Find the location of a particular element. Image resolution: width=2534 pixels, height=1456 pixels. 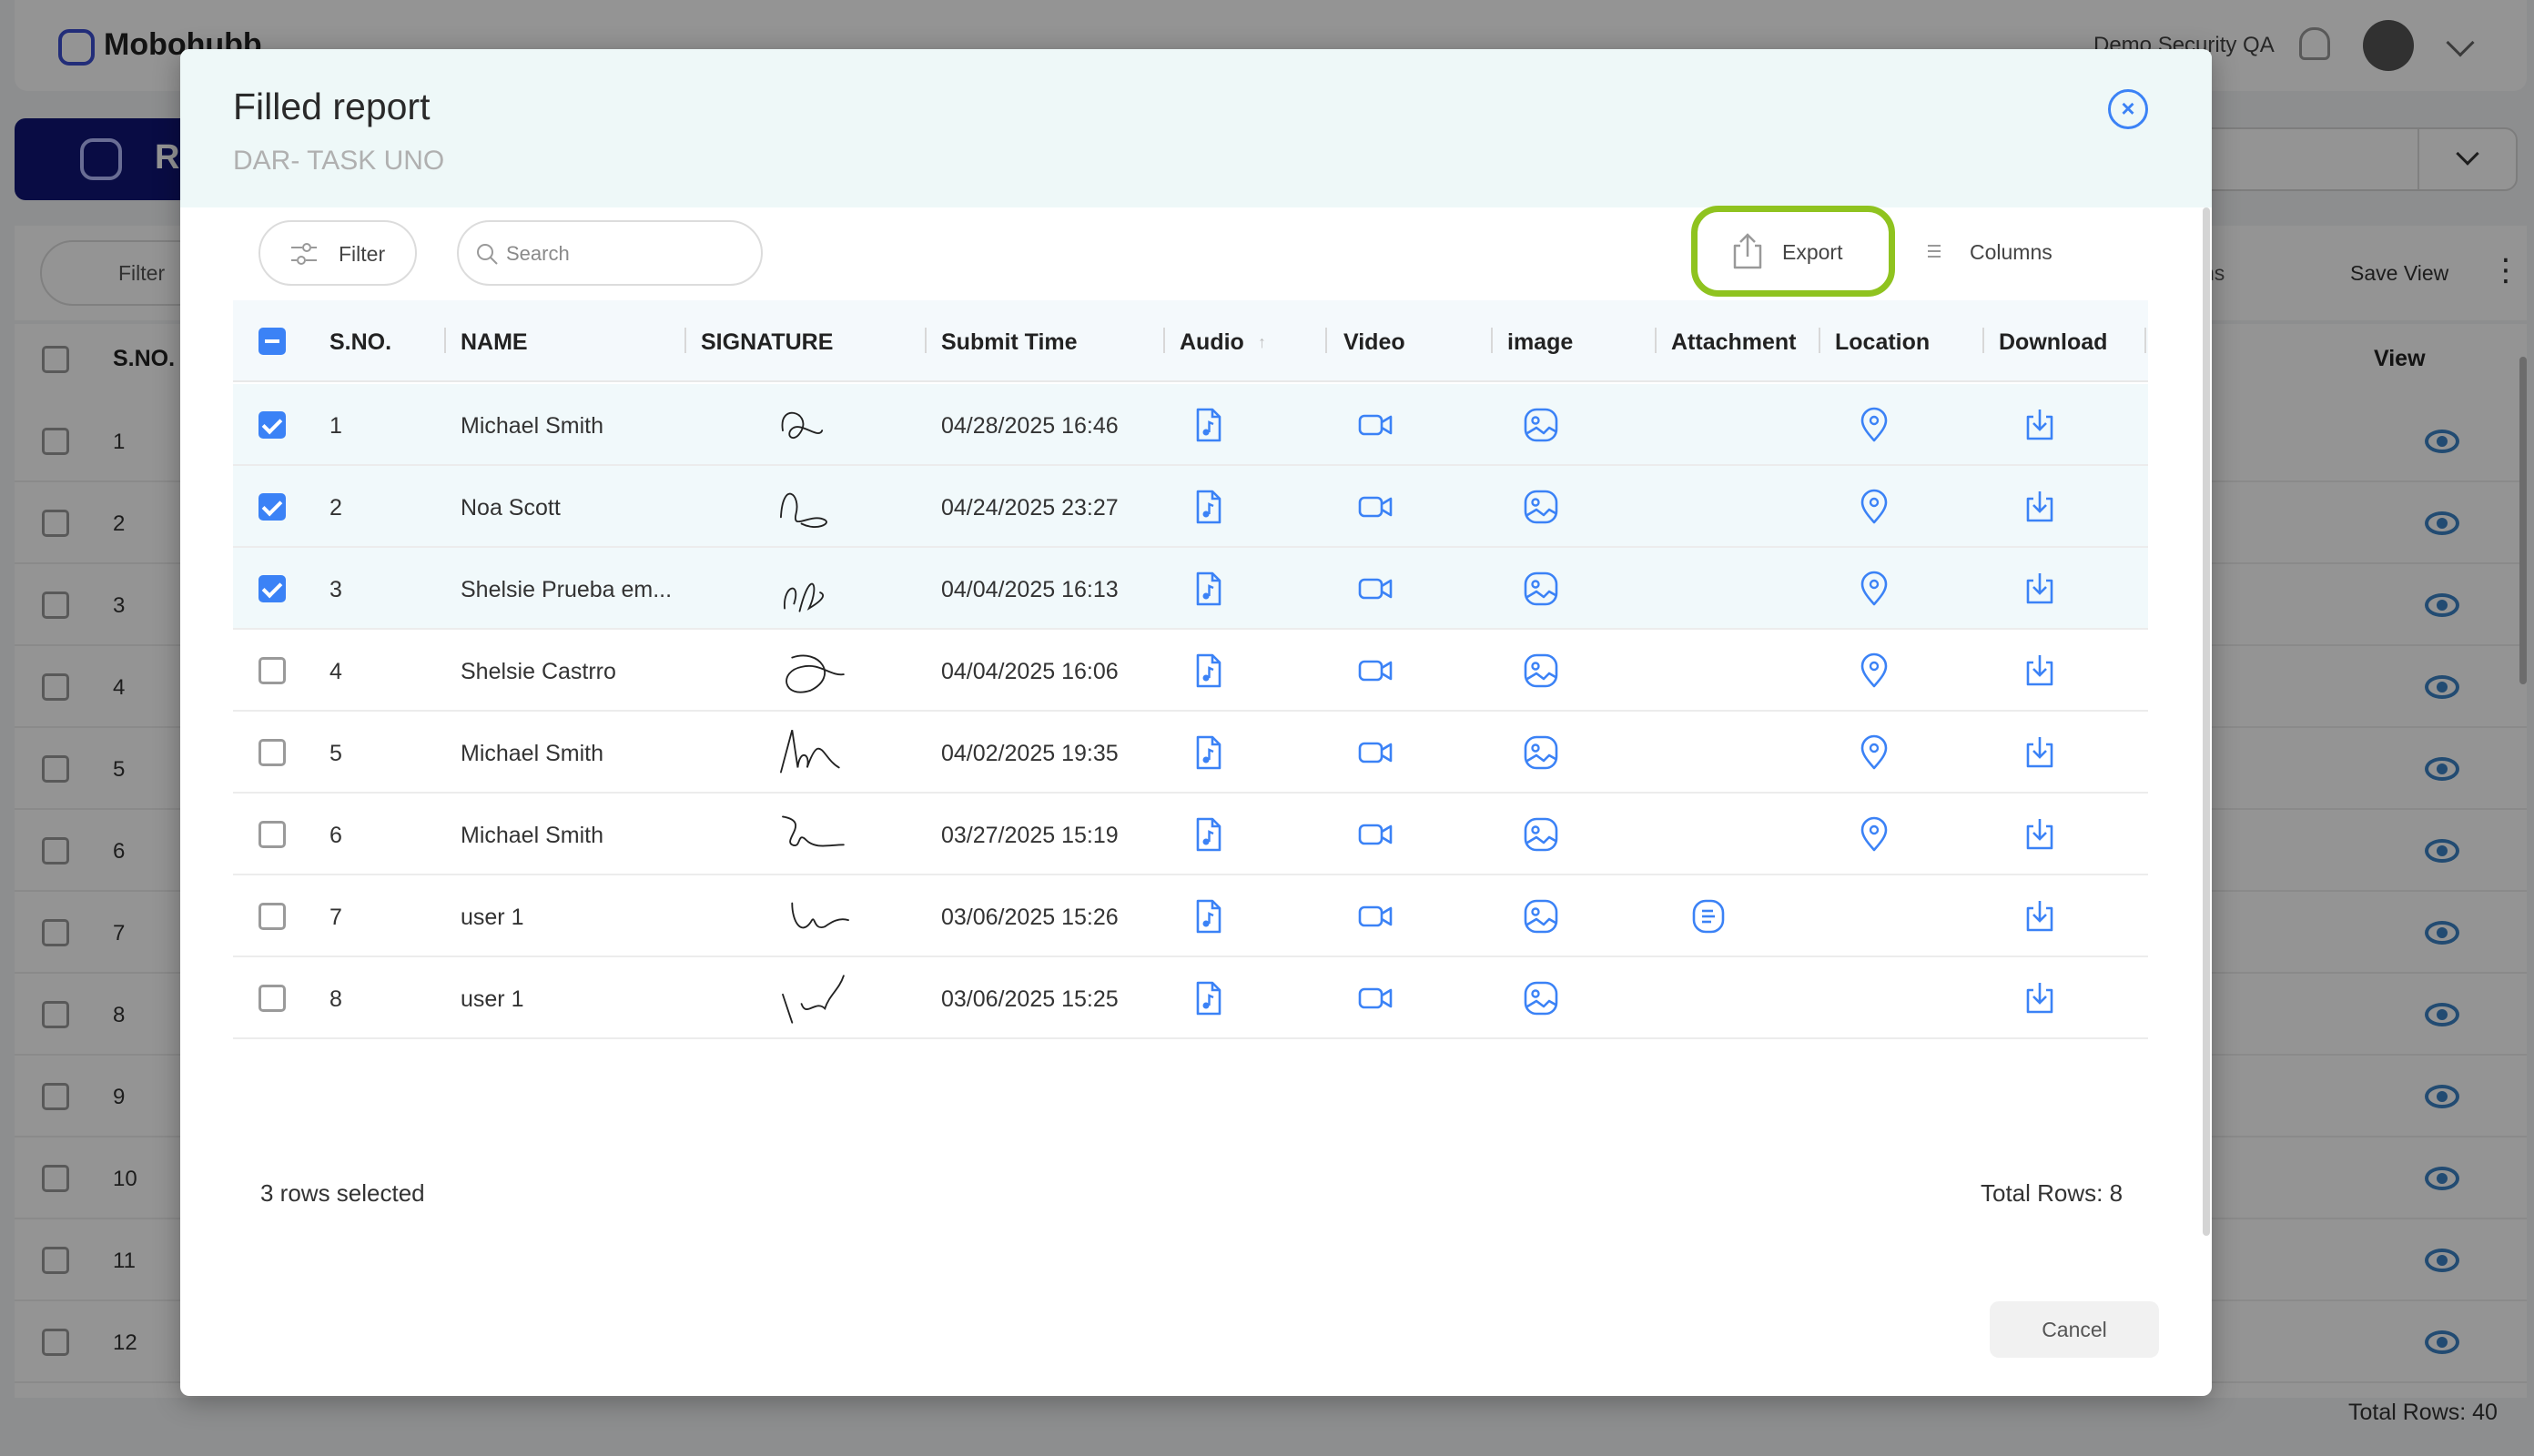

table-row: 1 Michael Smith 04/28/2025 16:46 is located at coordinates (1190, 425).